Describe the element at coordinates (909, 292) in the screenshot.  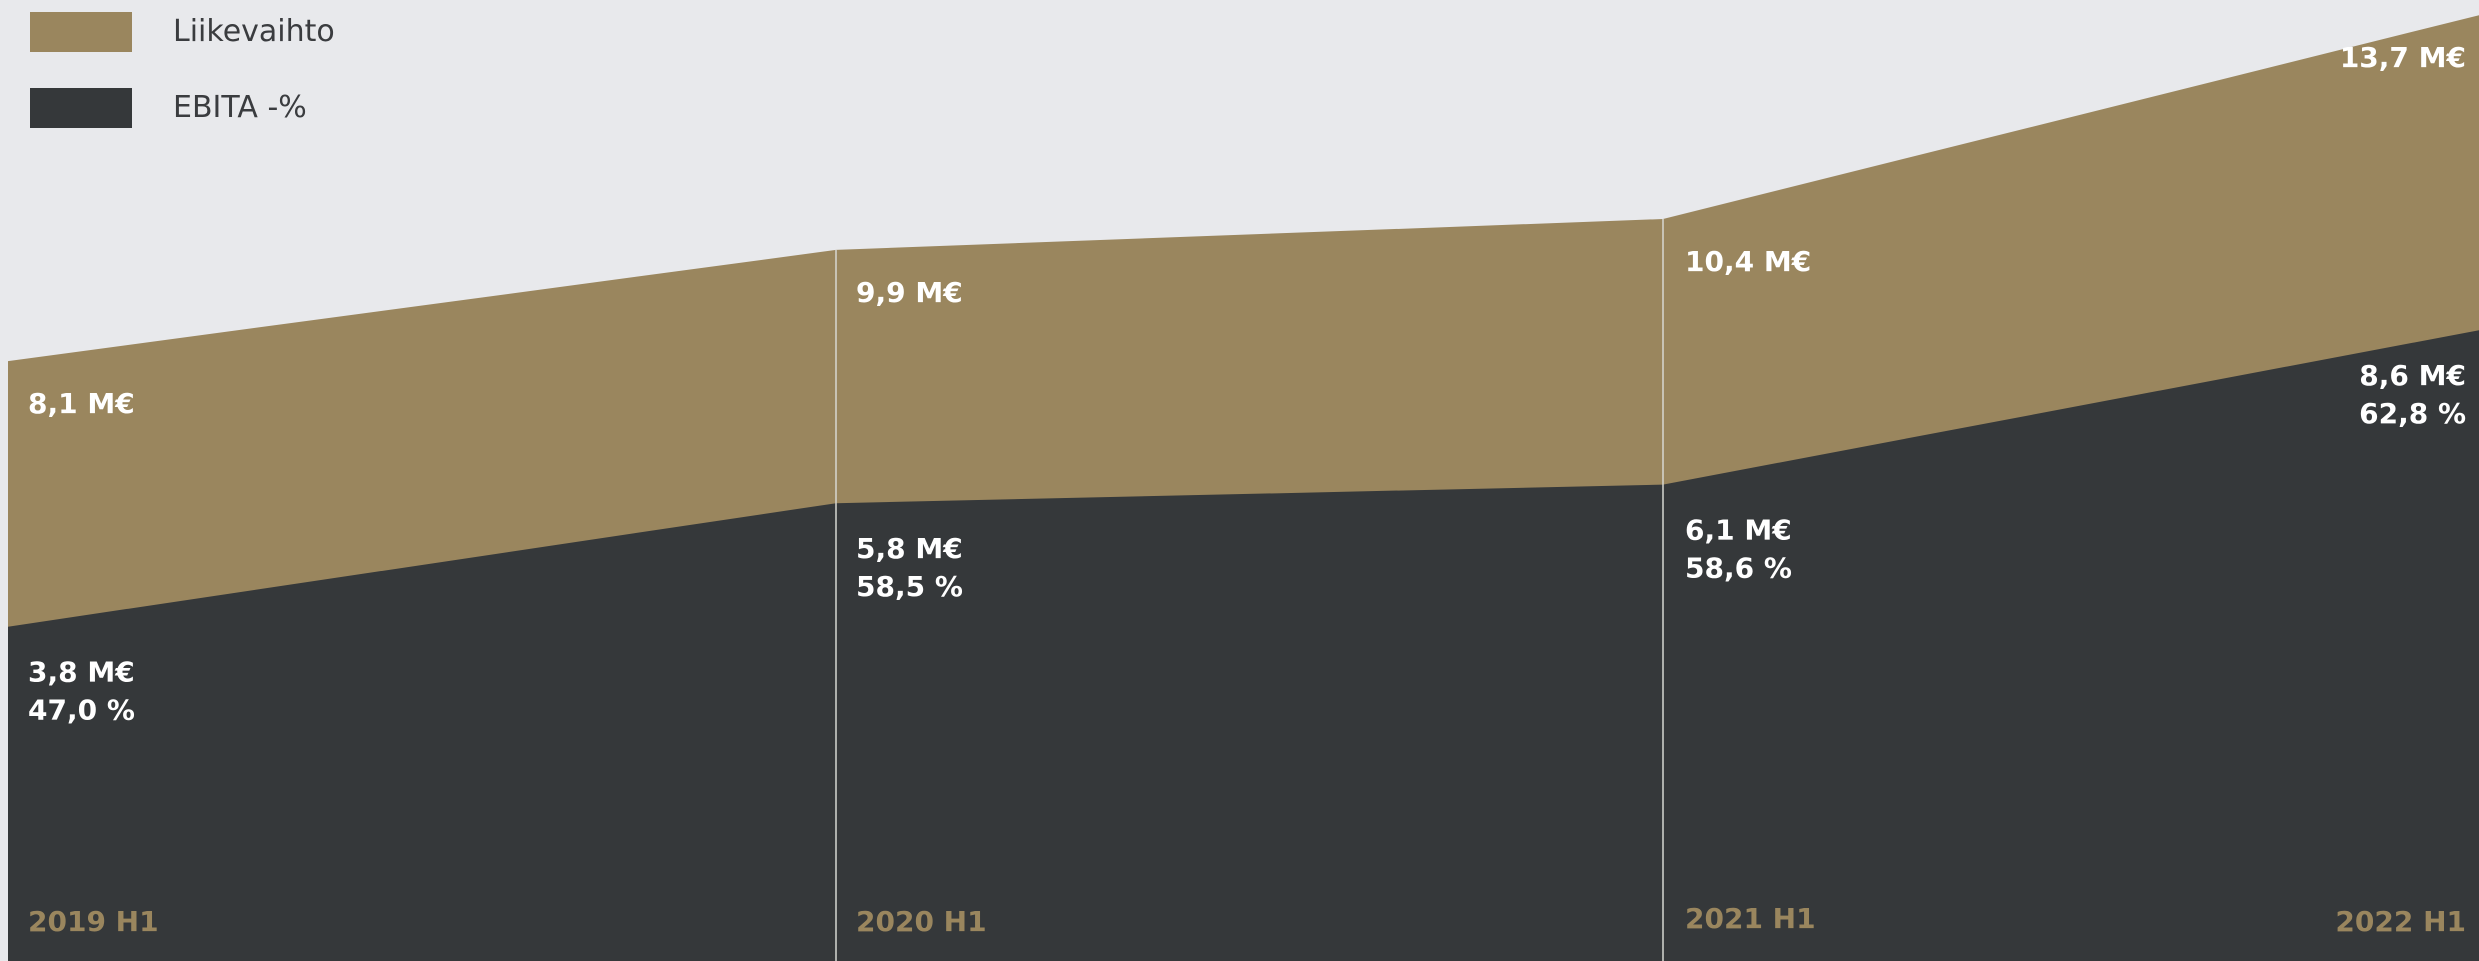
I see `data-label-revenue-1: 9,9 M€` at that location.